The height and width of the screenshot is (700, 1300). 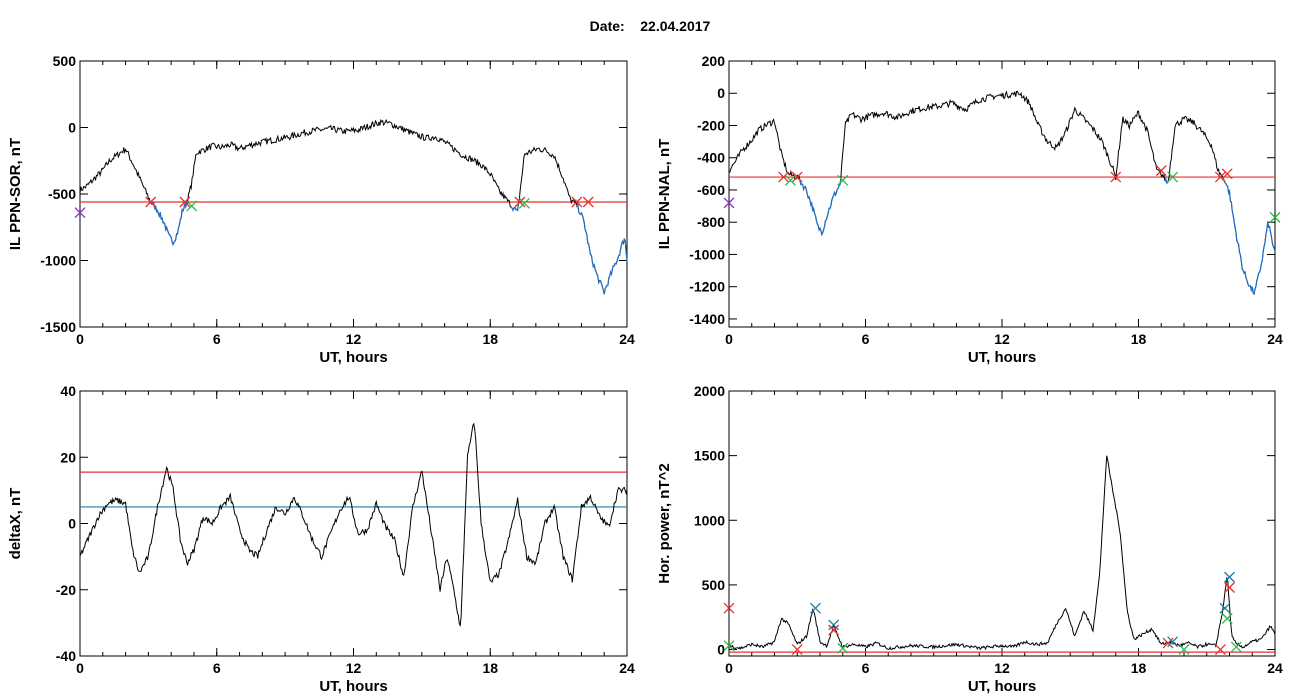 What do you see at coordinates (66, 656) in the screenshot?
I see `y-tick-label: -40` at bounding box center [66, 656].